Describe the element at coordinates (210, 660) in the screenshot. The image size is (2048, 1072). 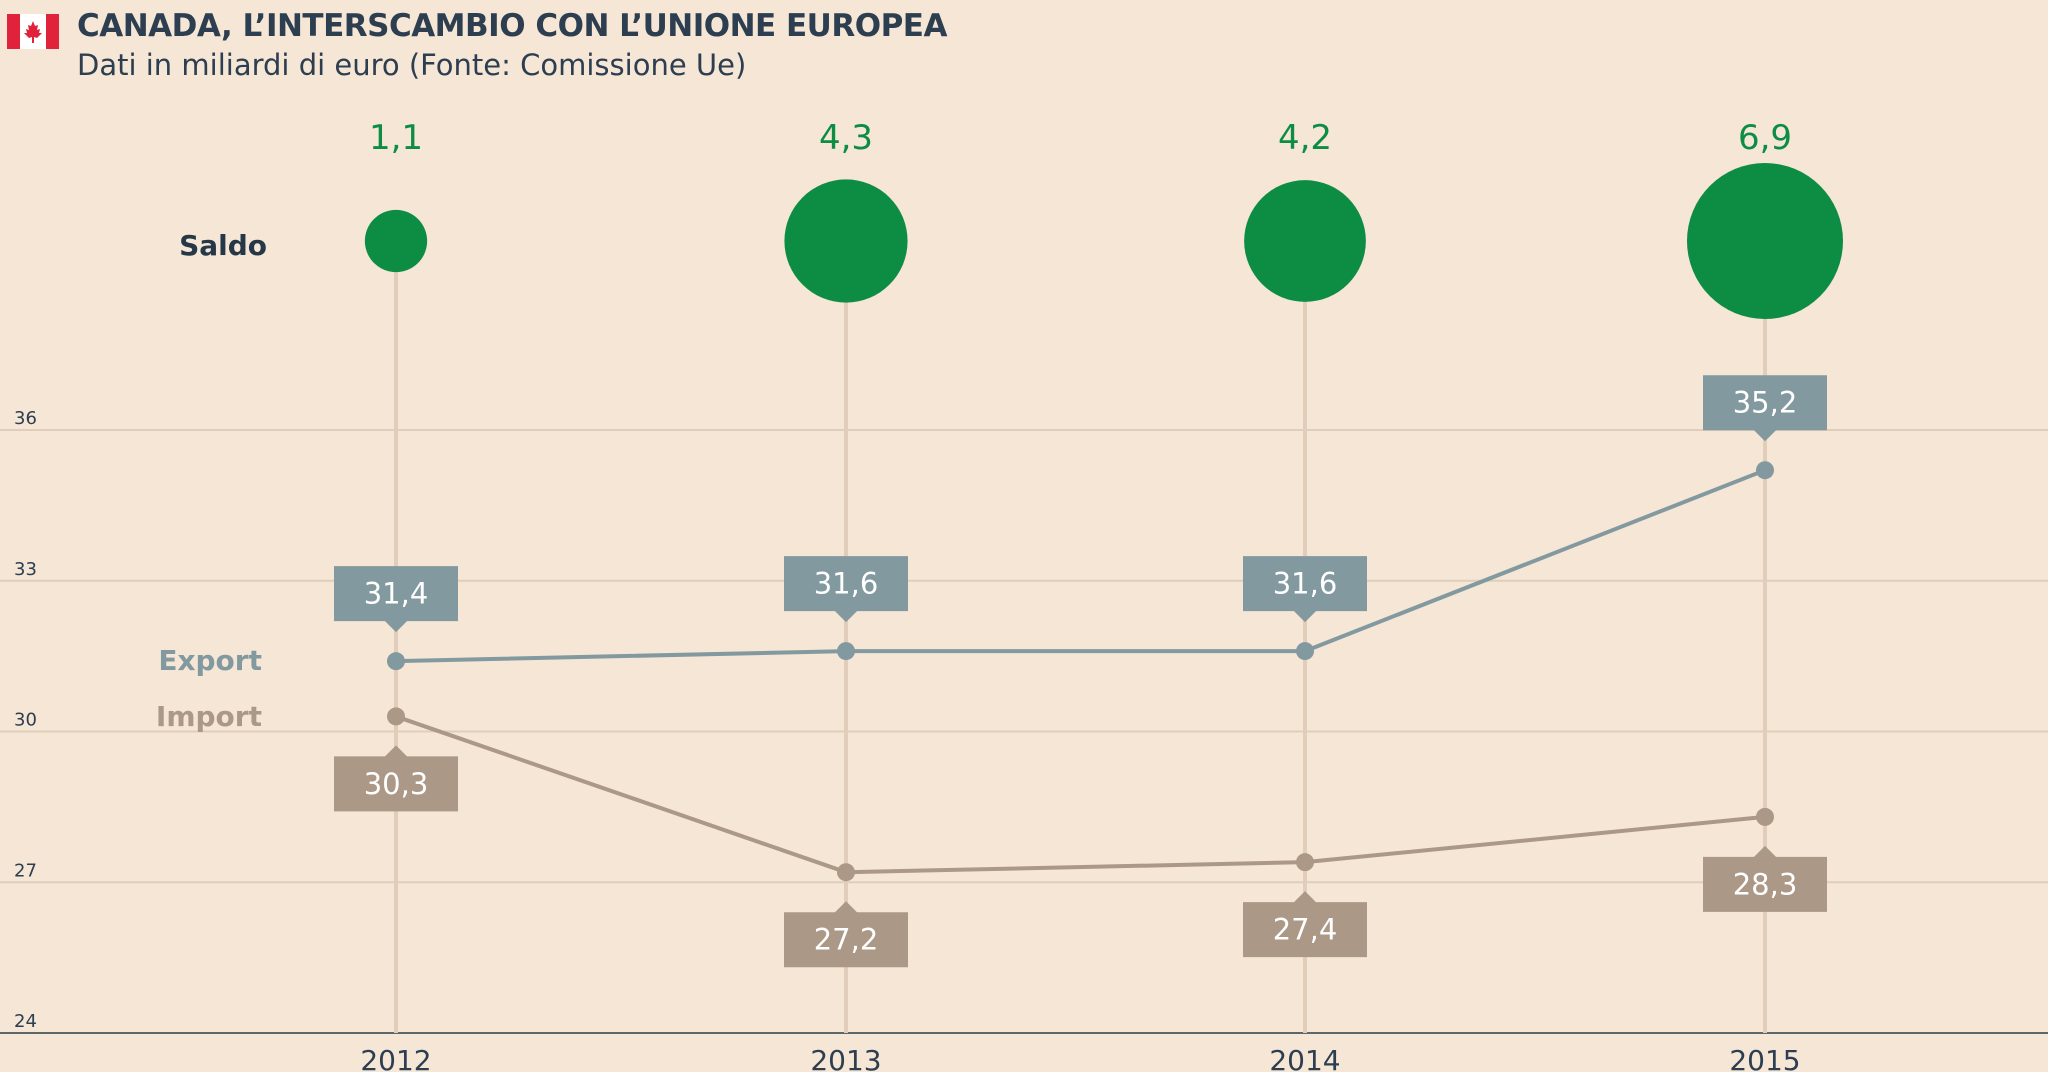
I see `export-series-label: Export` at that location.